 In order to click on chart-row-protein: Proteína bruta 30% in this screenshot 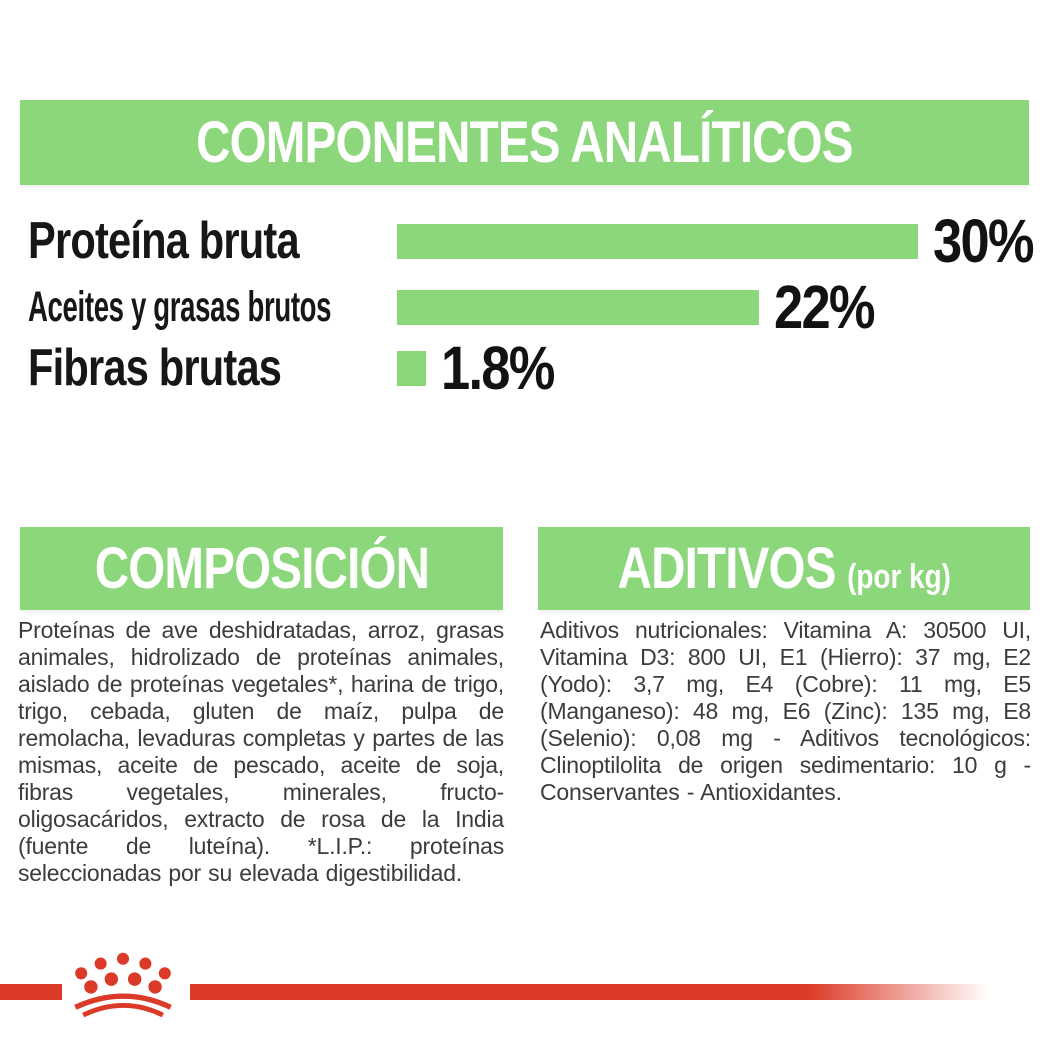, I will do `click(538, 241)`.